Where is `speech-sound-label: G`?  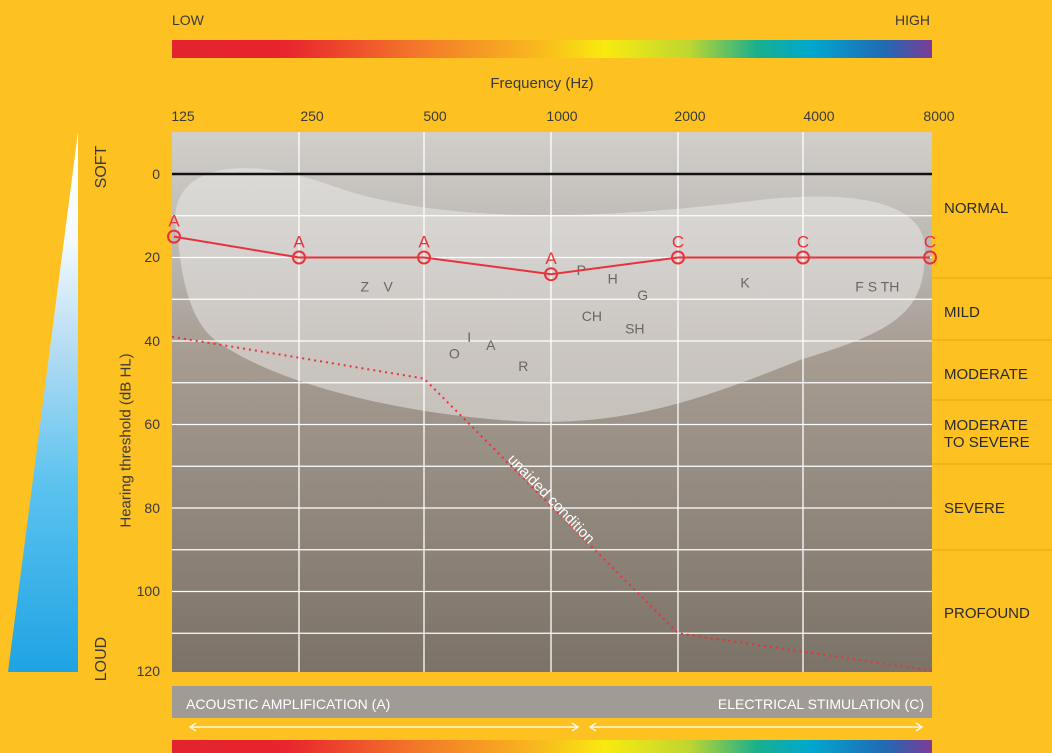
speech-sound-label: G is located at coordinates (642, 295).